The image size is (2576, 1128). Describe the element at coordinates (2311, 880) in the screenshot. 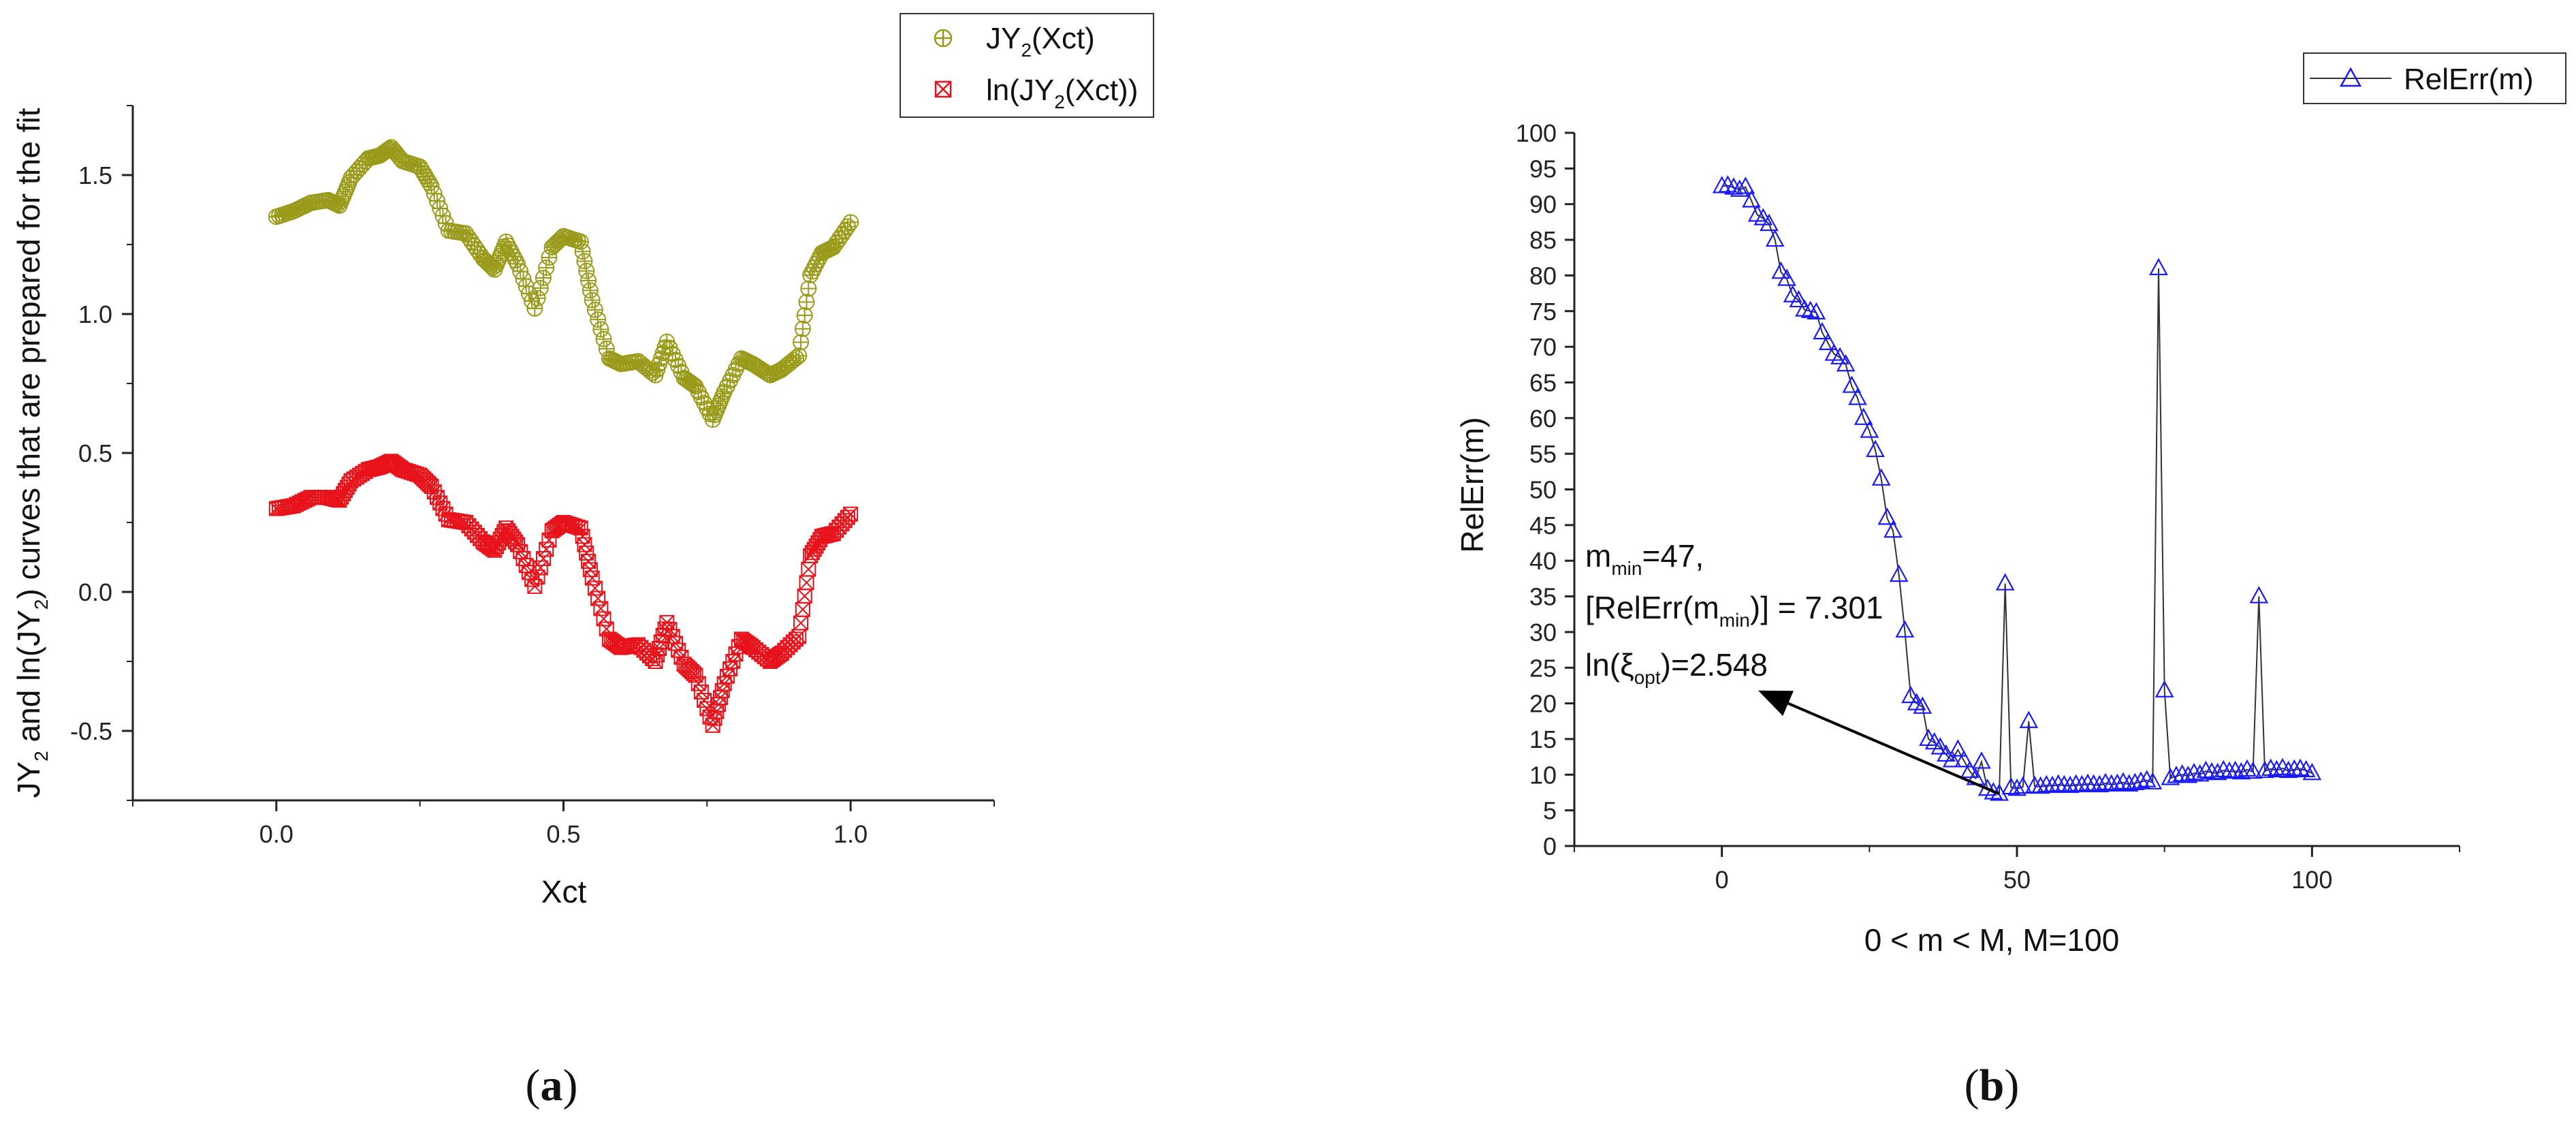

I see `panel-b-x-tick-label: 100` at that location.